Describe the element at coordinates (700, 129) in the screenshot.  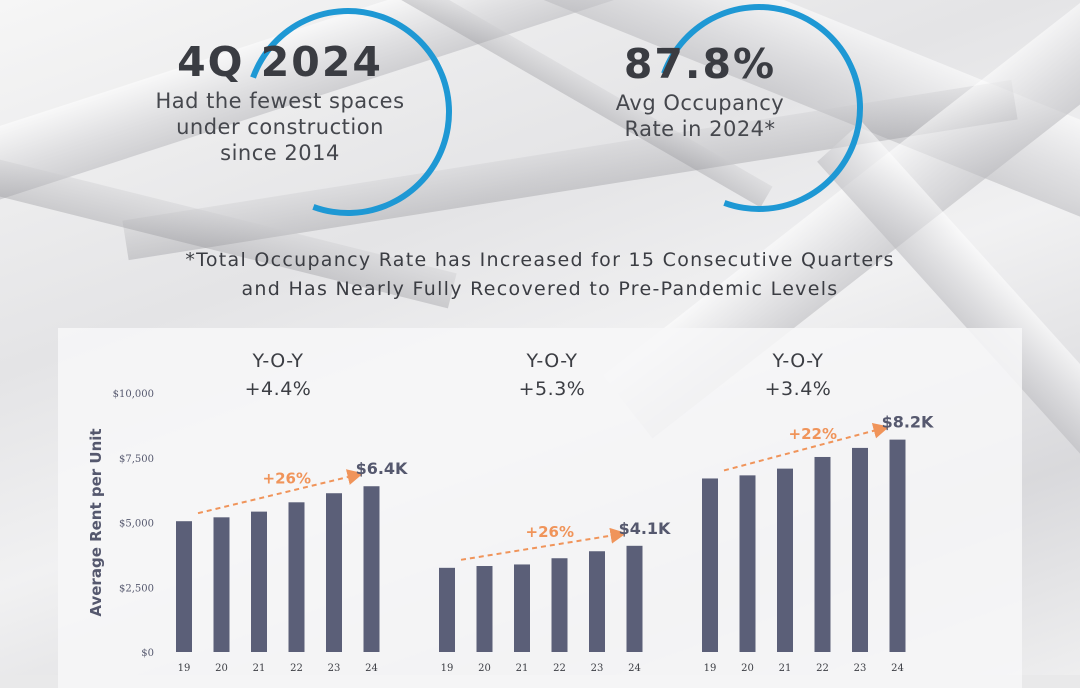
I see `stat-line: Rate in 2024*` at that location.